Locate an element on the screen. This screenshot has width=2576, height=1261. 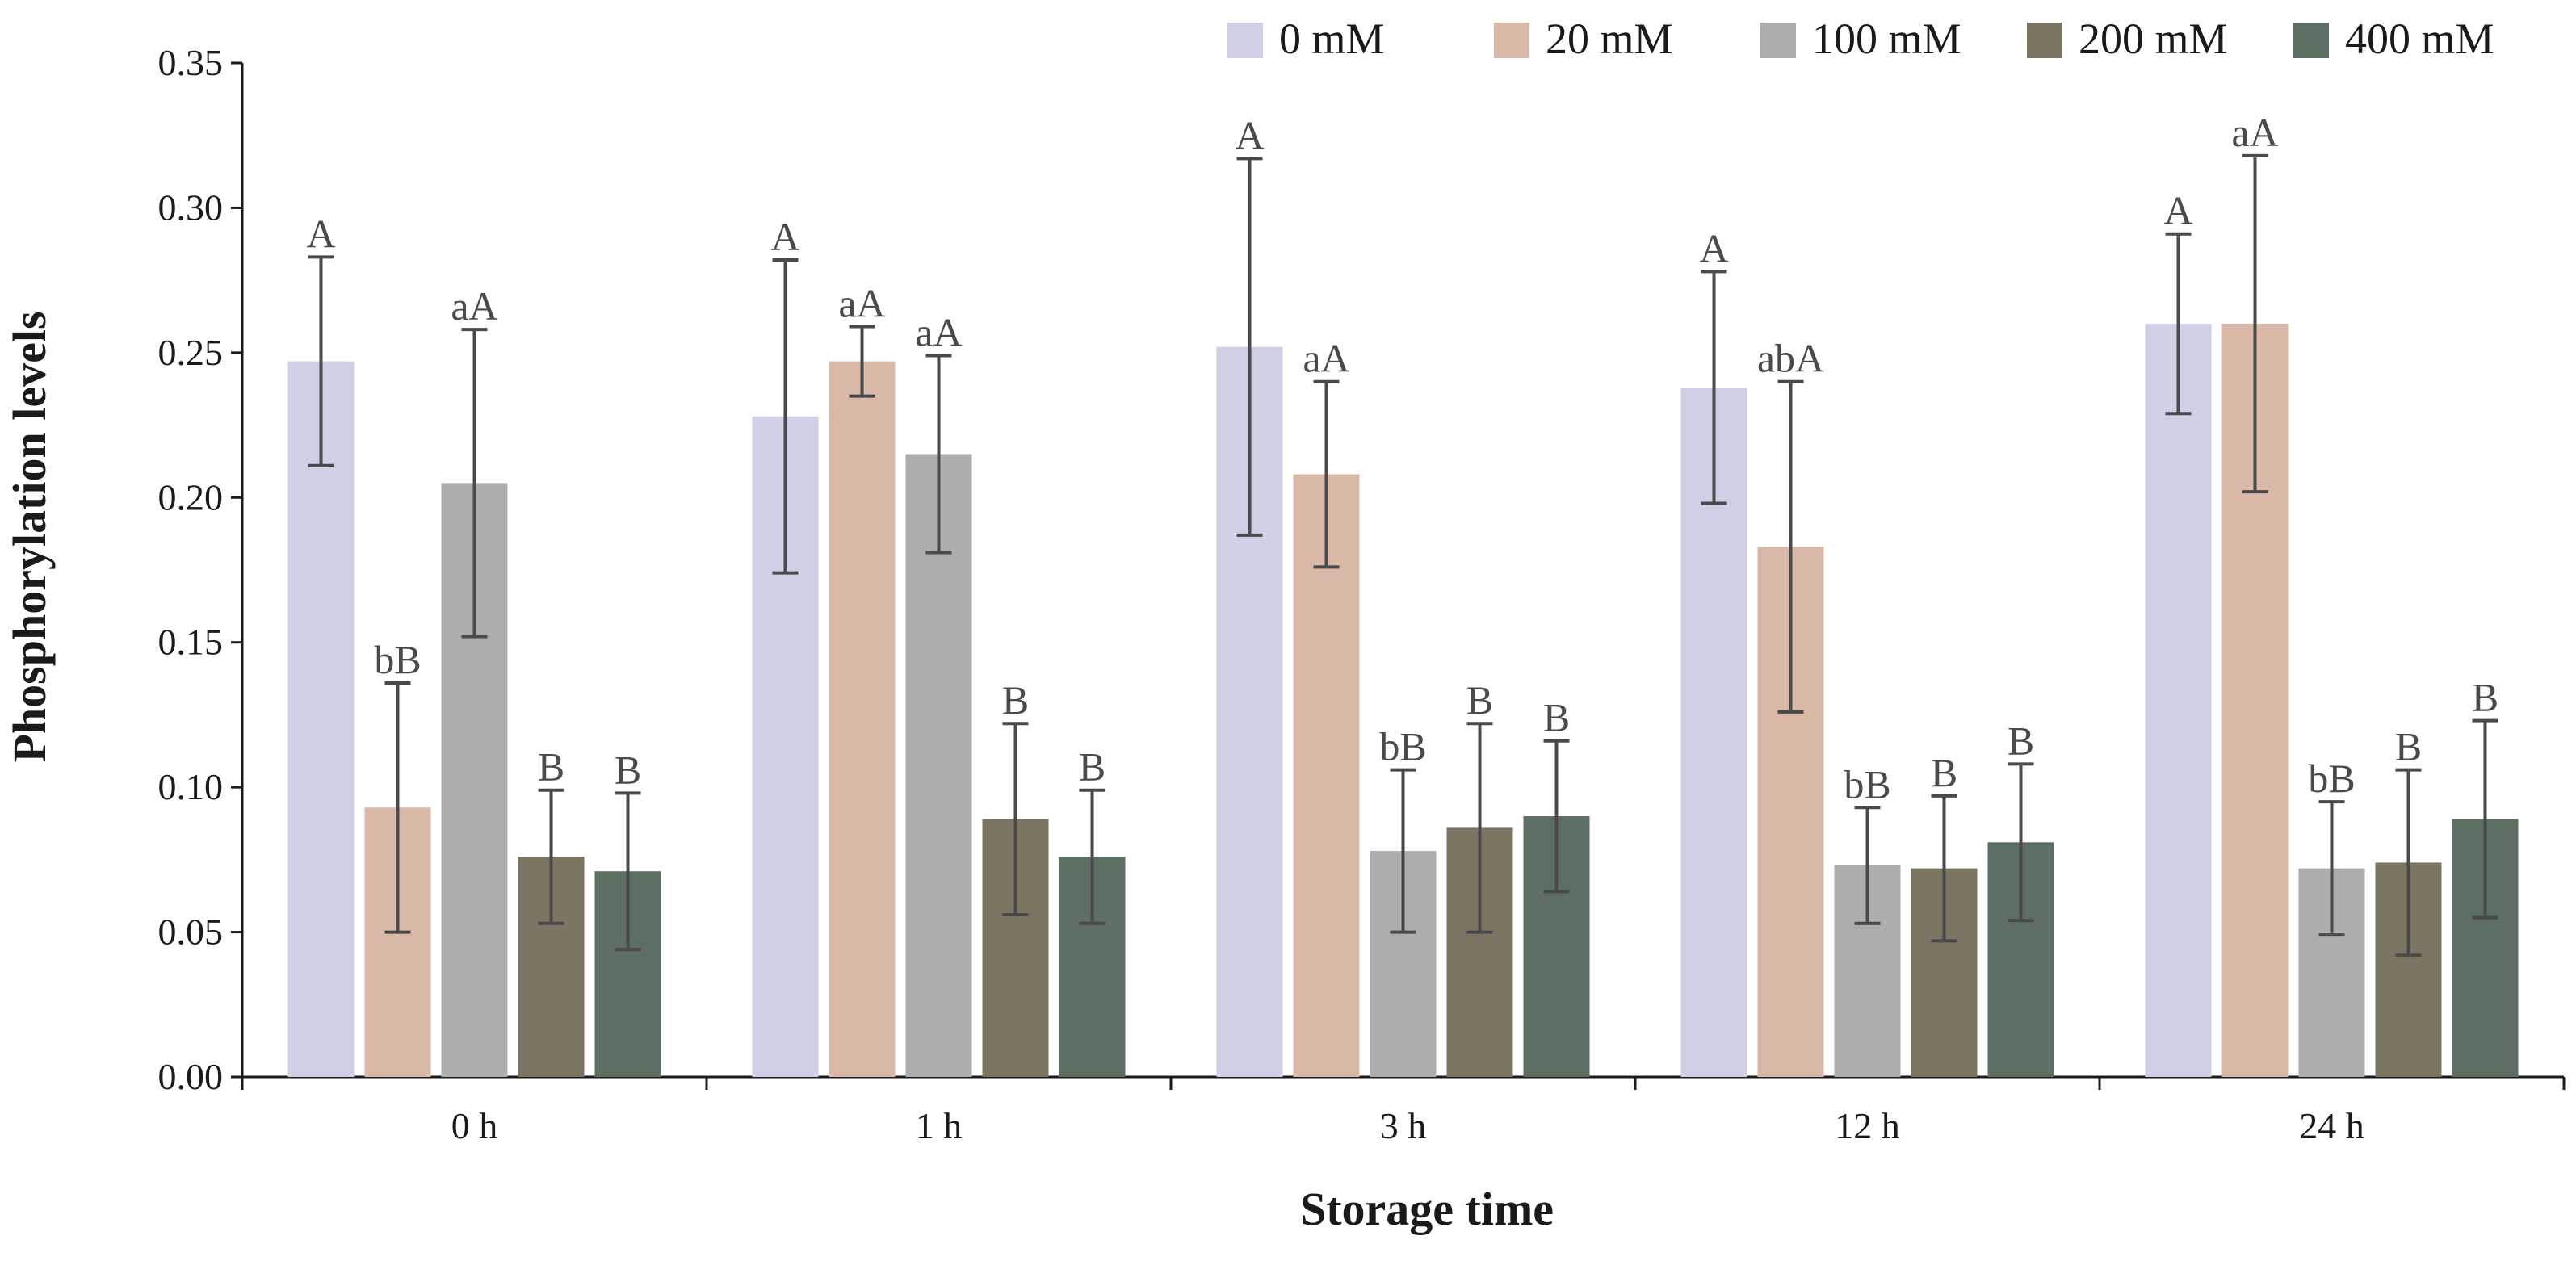
x-axis-title: Storage time is located at coordinates (1427, 1209).